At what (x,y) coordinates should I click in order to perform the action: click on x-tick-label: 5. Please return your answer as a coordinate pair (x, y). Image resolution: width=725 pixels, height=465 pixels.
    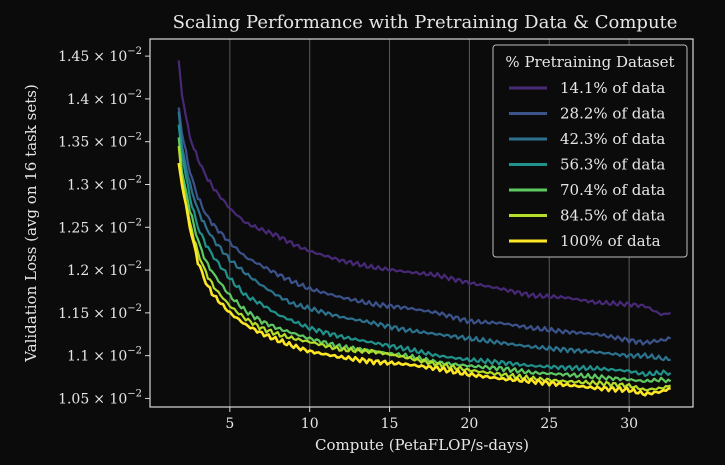
    Looking at the image, I should click on (229, 424).